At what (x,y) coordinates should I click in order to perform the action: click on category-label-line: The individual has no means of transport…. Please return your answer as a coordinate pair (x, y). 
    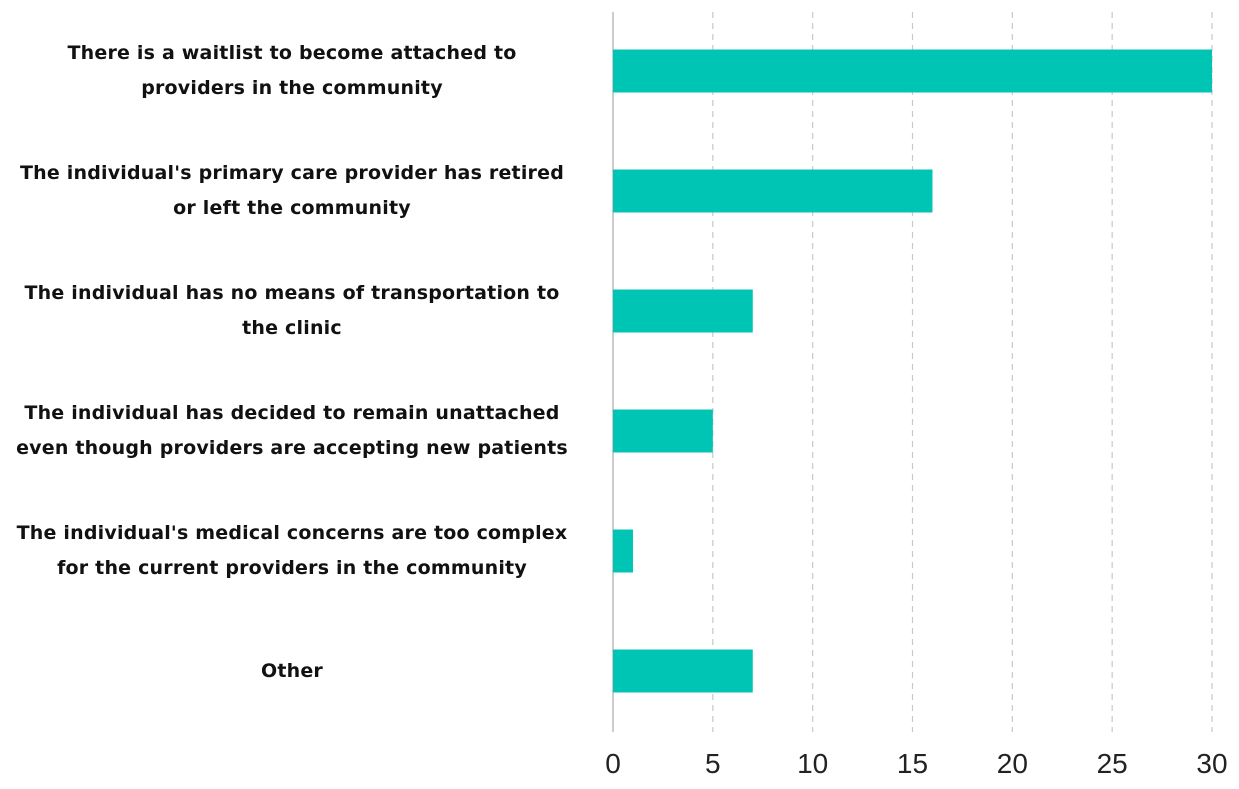
    Looking at the image, I should click on (292, 293).